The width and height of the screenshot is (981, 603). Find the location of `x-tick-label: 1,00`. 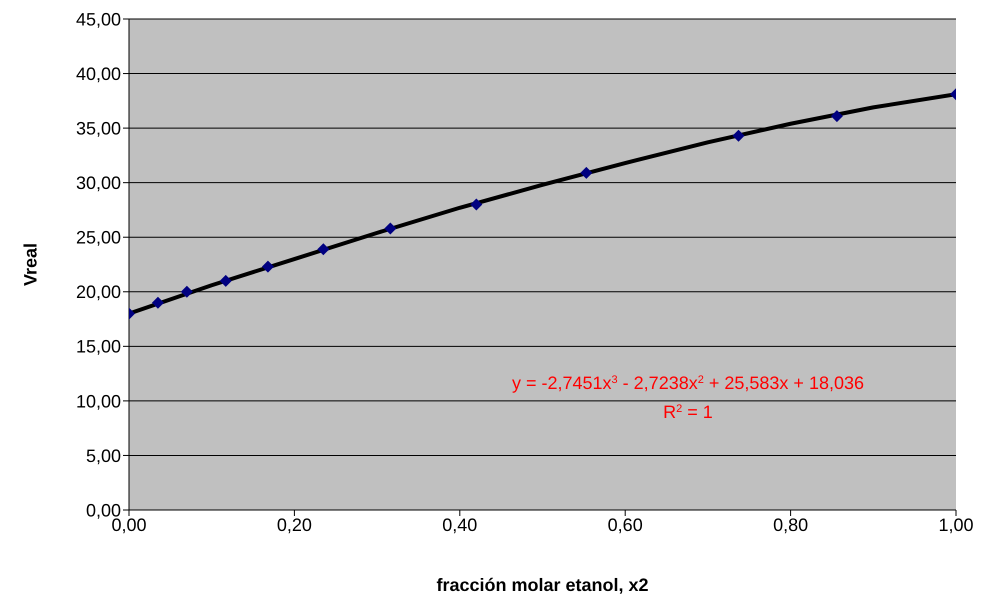

x-tick-label: 1,00 is located at coordinates (956, 524).